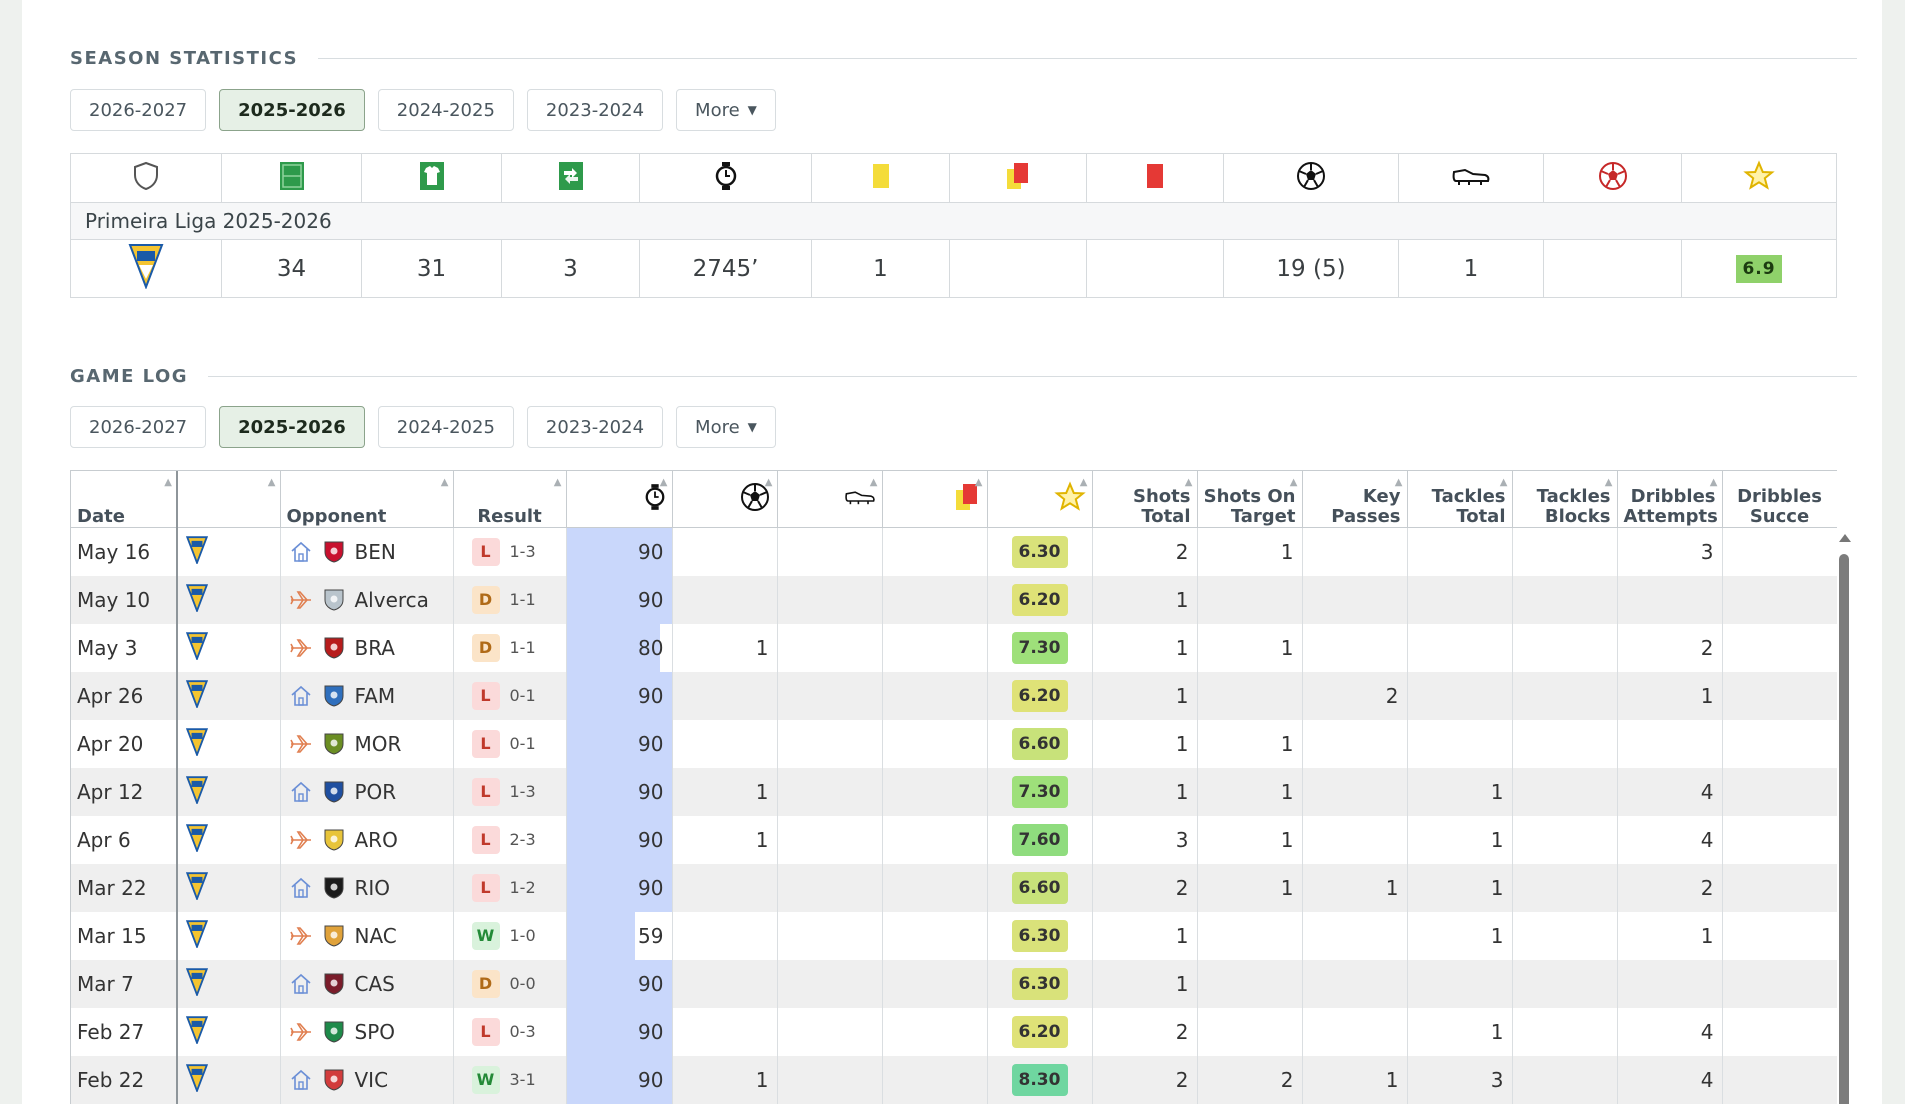 The width and height of the screenshot is (1905, 1104). Describe the element at coordinates (954, 551) in the screenshot. I see `table-row: May 16 BEN L 1-3 90 6.30 2 1 3` at that location.